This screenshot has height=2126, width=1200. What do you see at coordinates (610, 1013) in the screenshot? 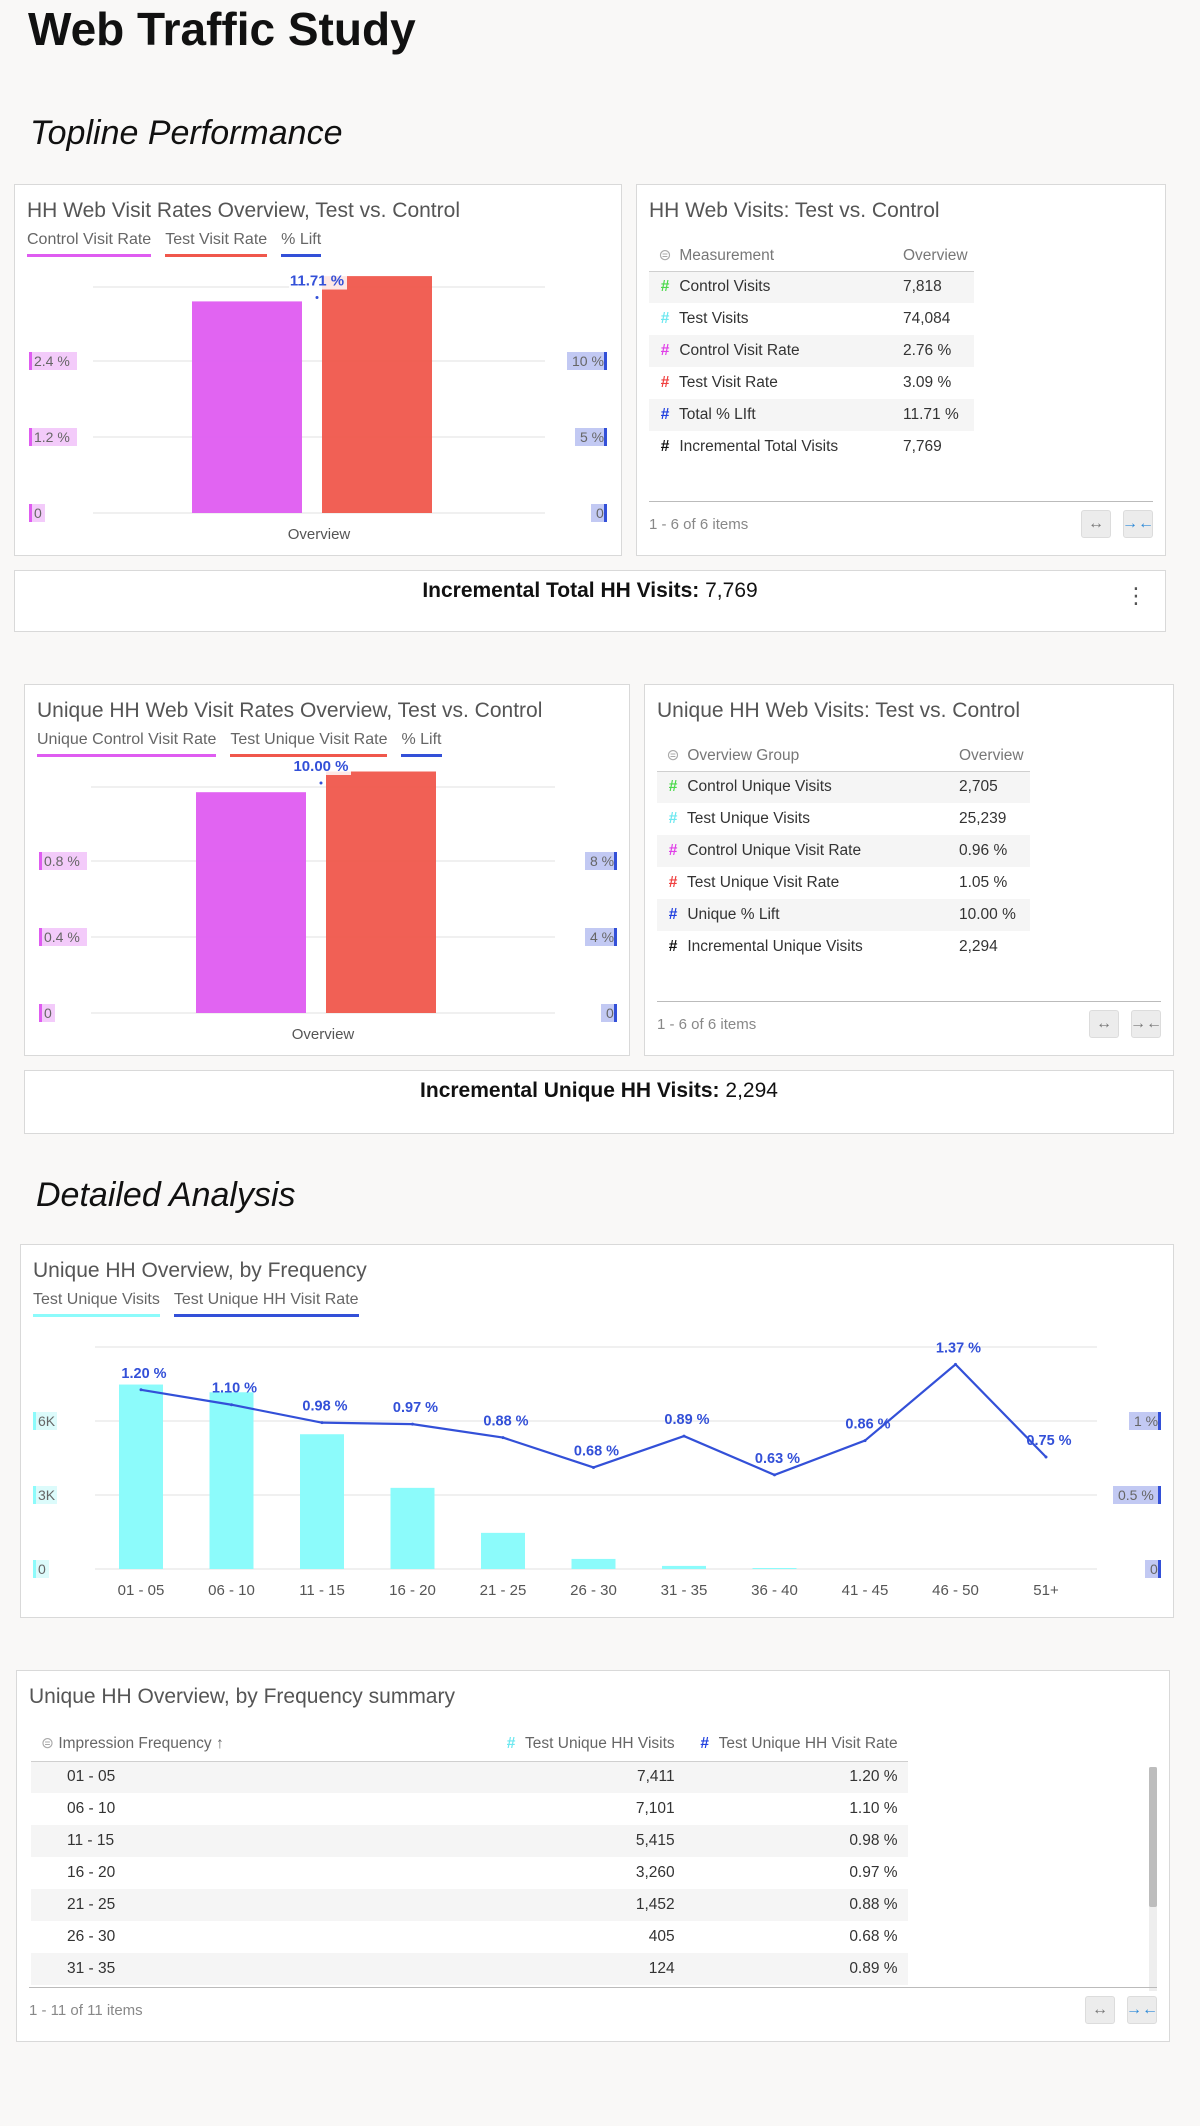
I see `y2-axis-tick-label: 0` at bounding box center [610, 1013].